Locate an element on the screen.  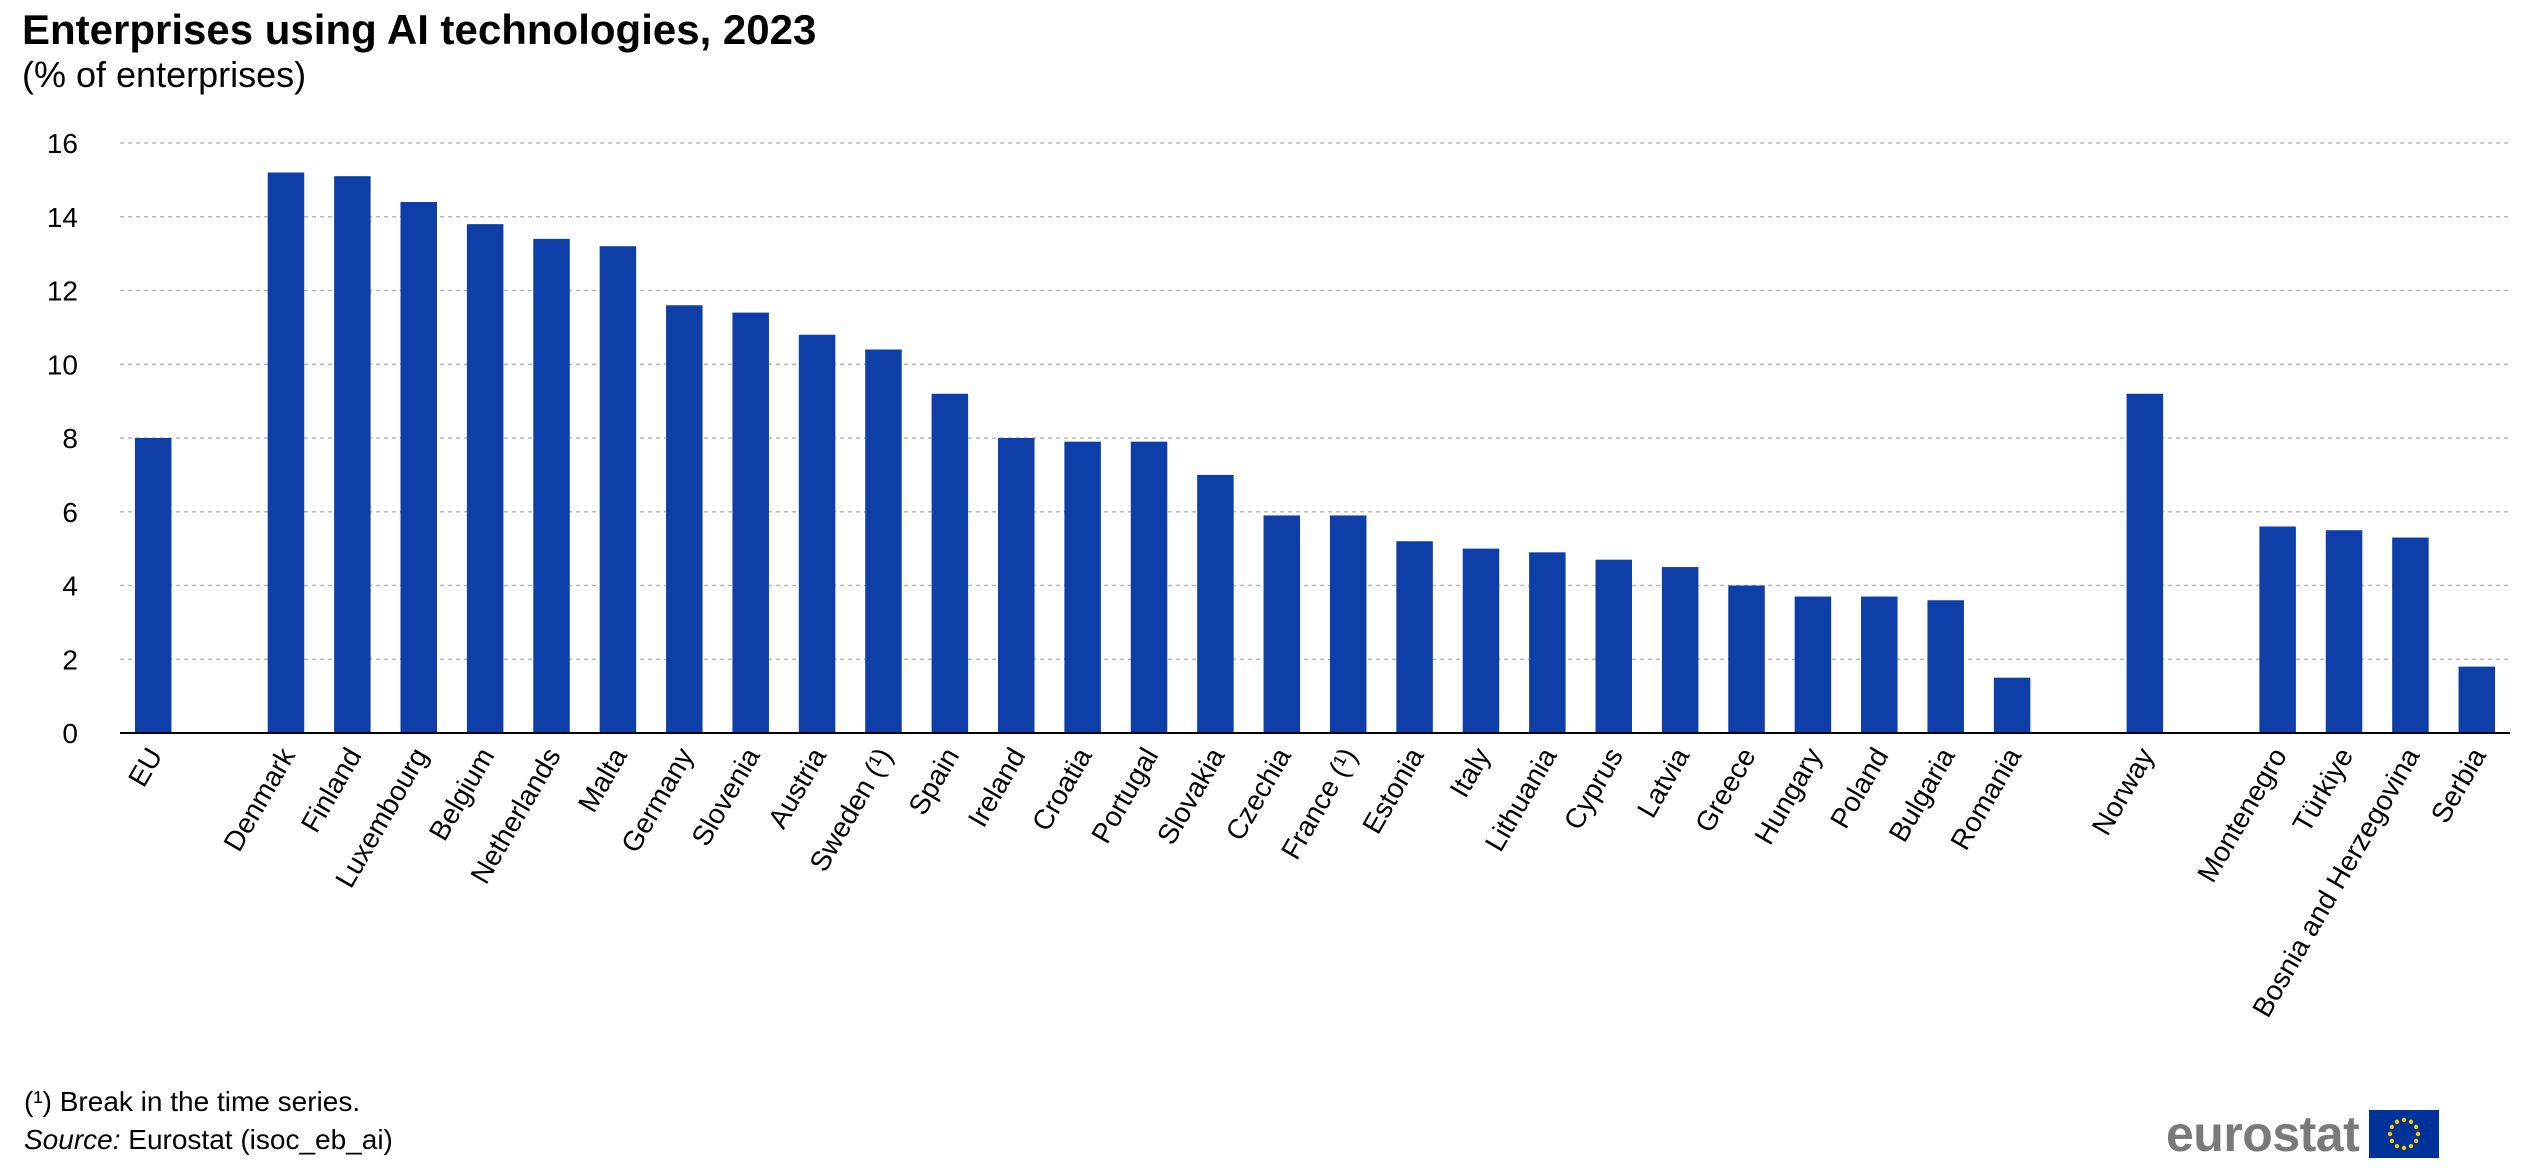
x-tick-label: Finland is located at coordinates (331, 790).